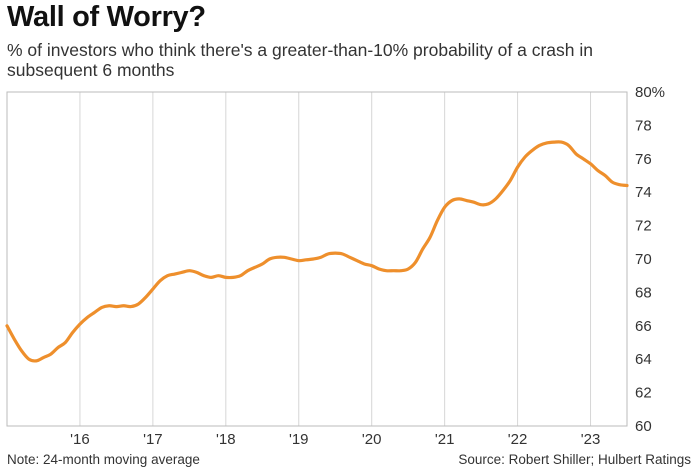  What do you see at coordinates (106, 17) in the screenshot?
I see `chart-title: Wall of Worry?` at bounding box center [106, 17].